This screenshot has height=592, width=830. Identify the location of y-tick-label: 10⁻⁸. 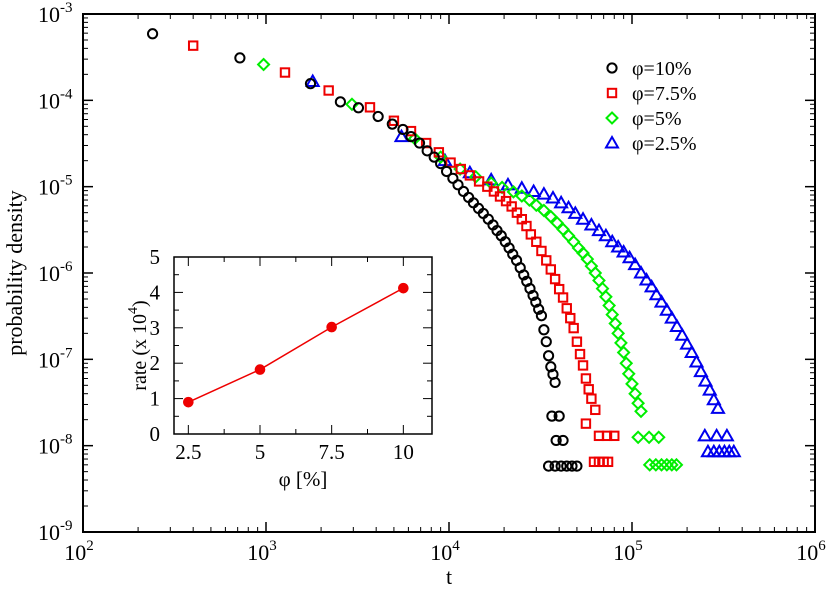
(55, 445).